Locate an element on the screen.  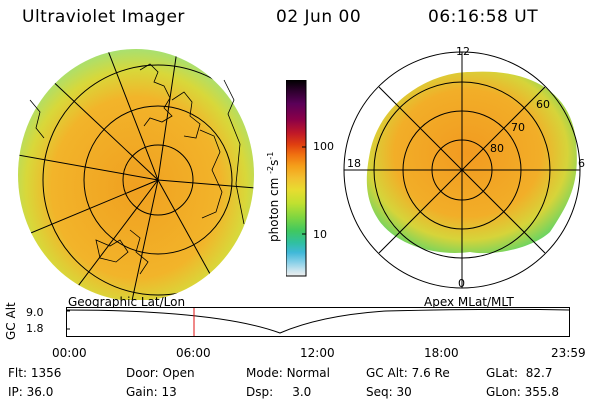
info-gcalt: GC Alt: 7.6 Re is located at coordinates (408, 373).